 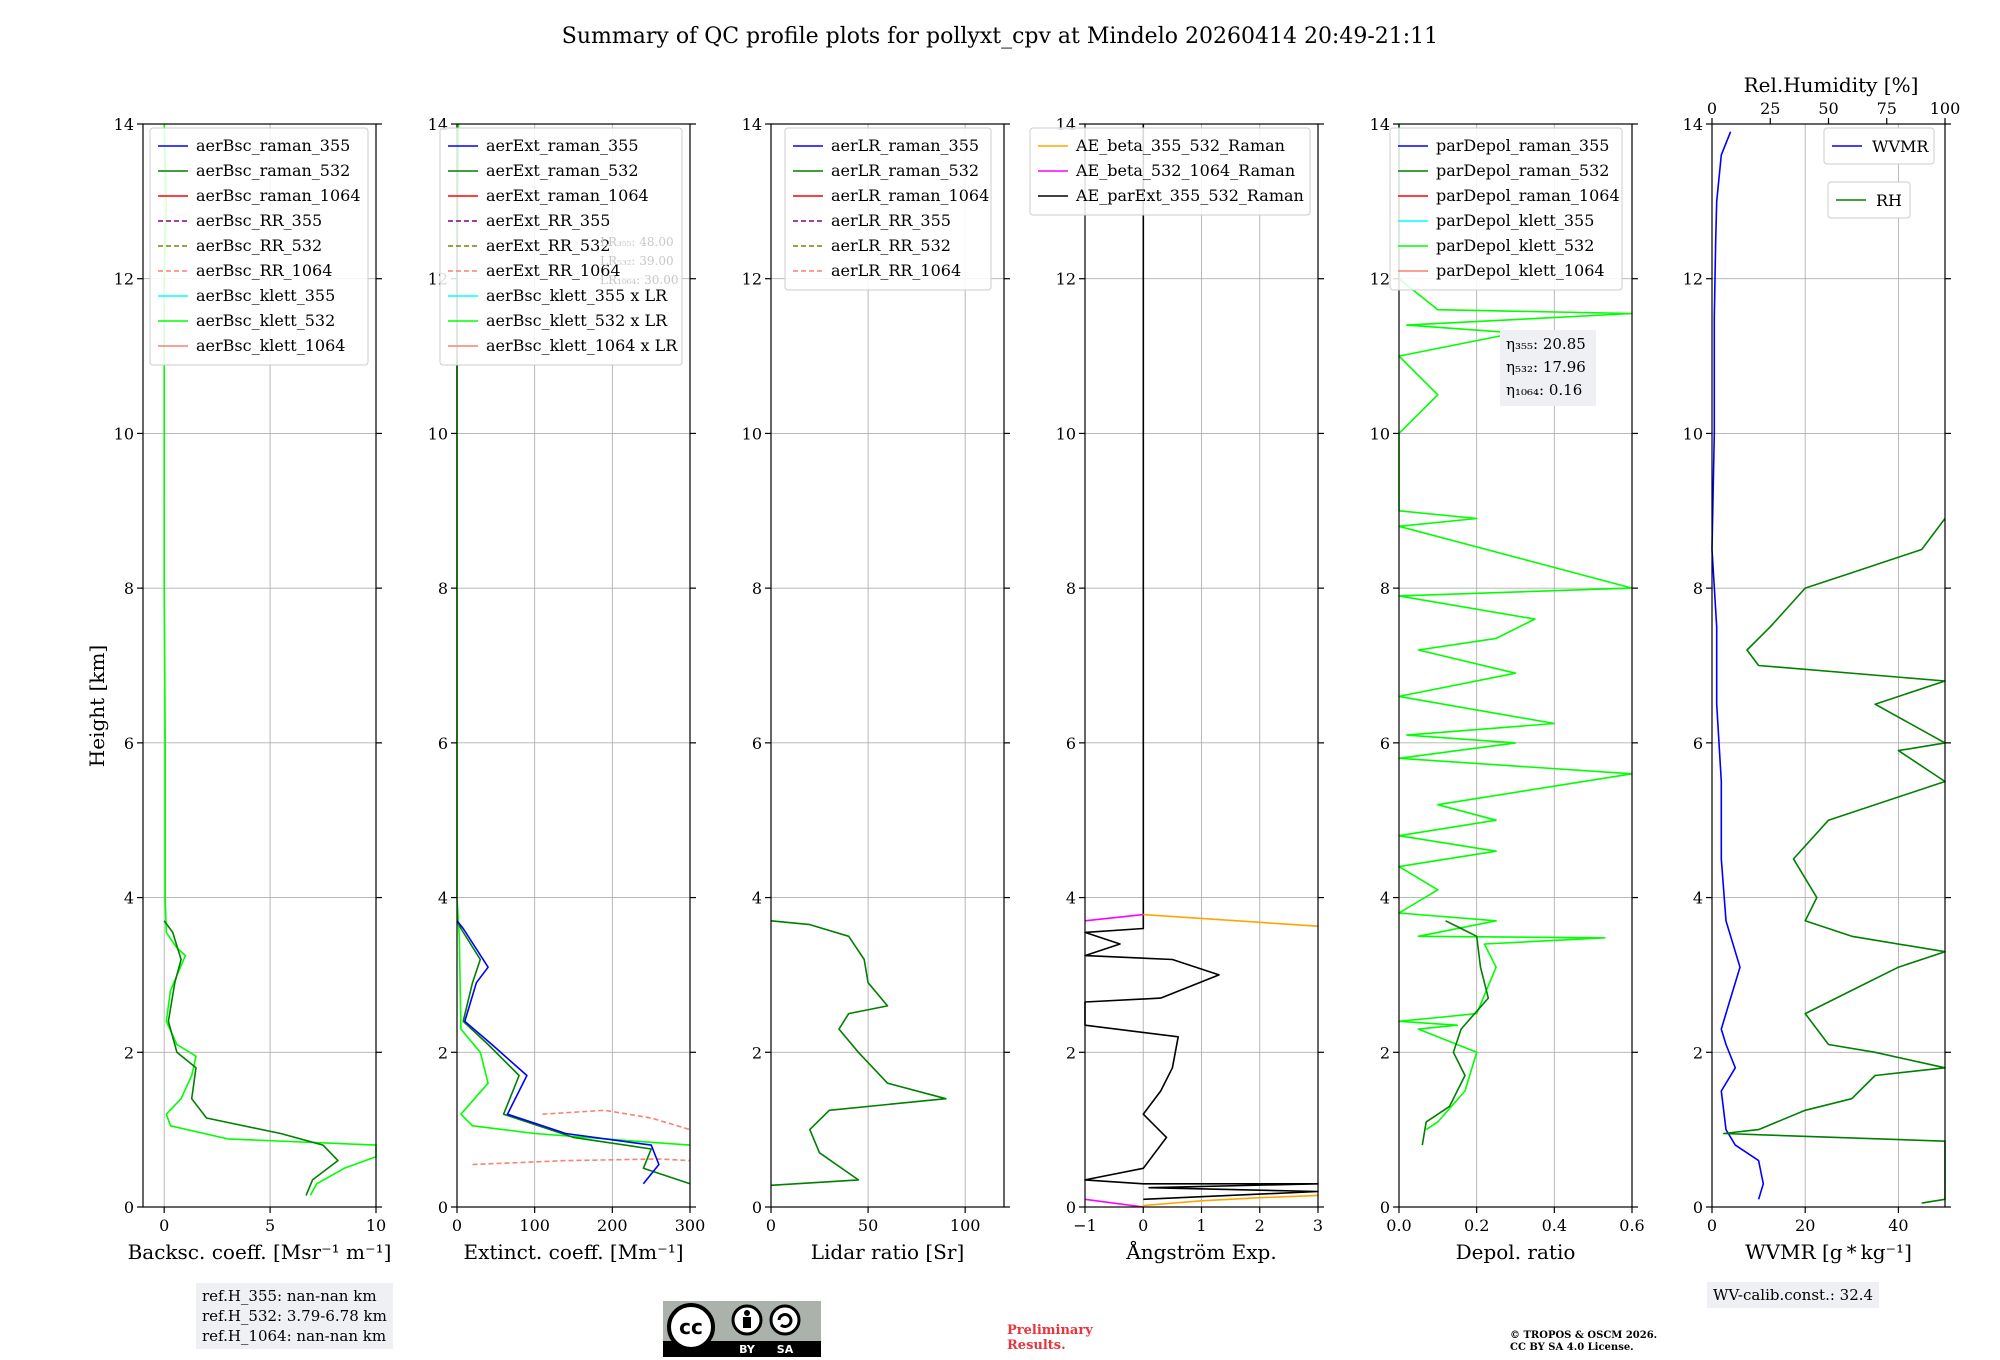 I want to click on series-ae-parext-355-532-raman, so click(x=1201, y=662).